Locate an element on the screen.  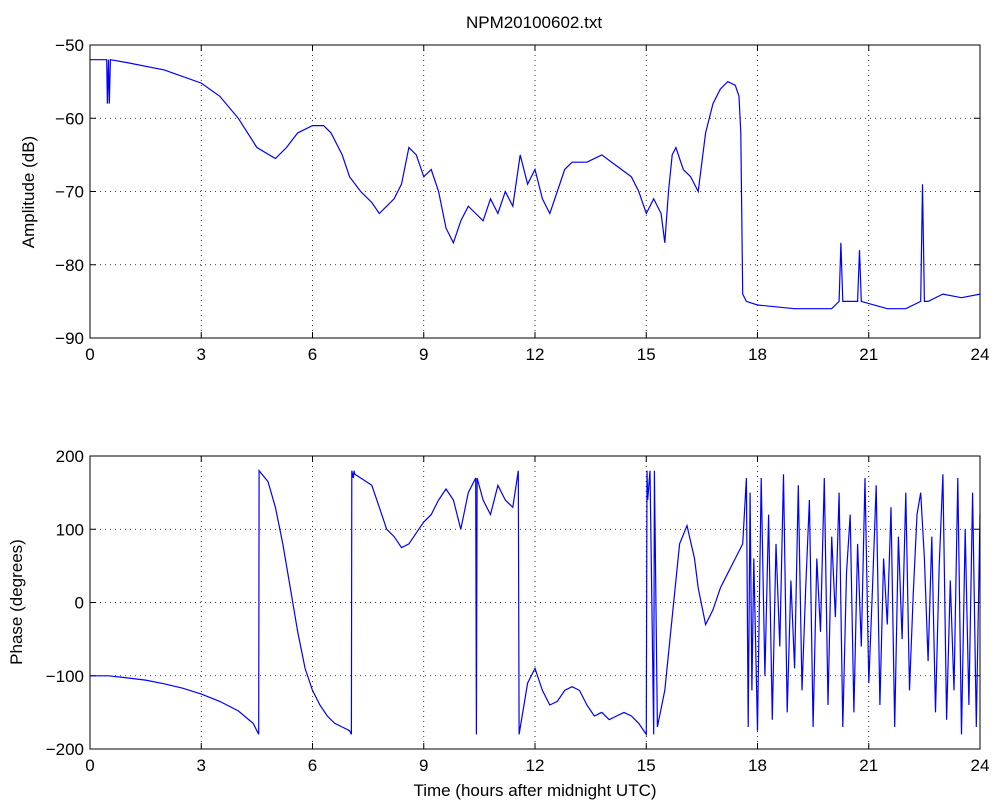
phase-x-tick-label: 3 is located at coordinates (201, 765).